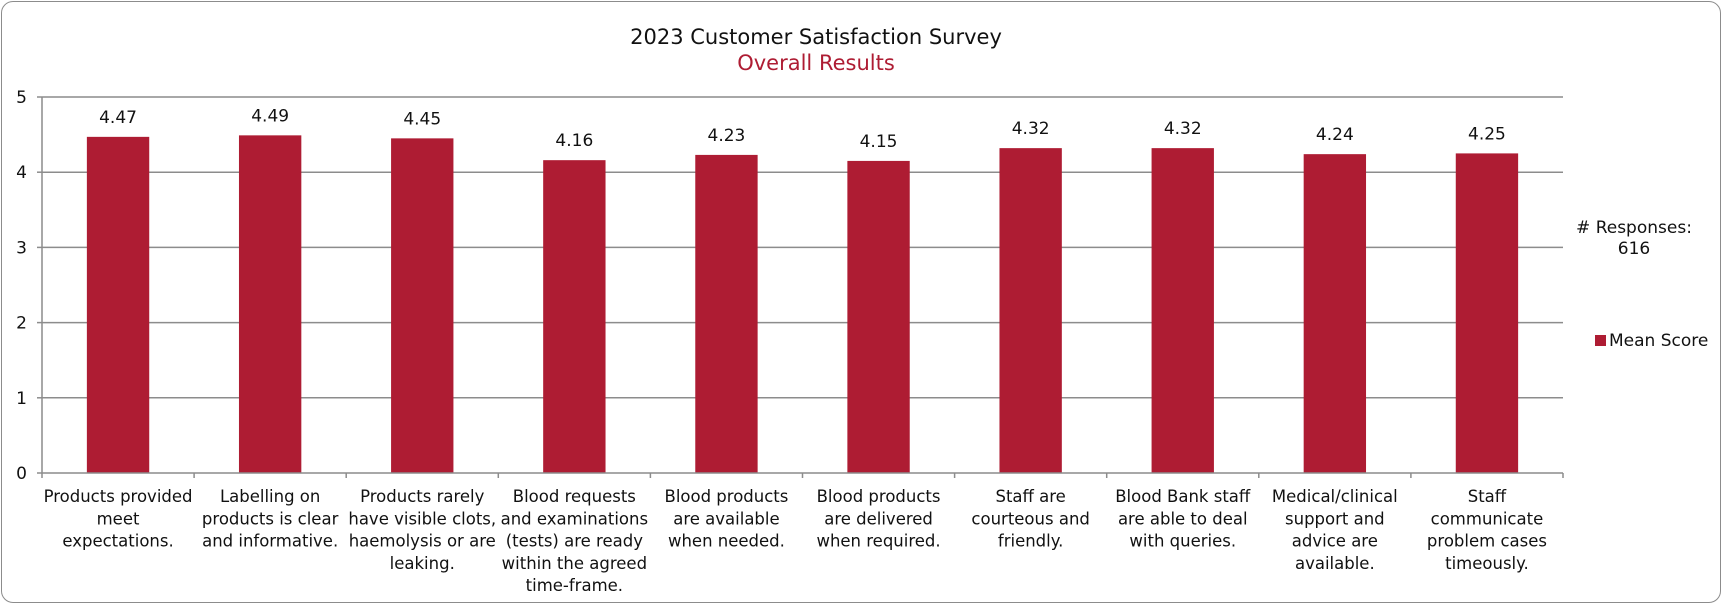 Image resolution: width=1724 pixels, height=606 pixels. Describe the element at coordinates (422, 119) in the screenshot. I see `data-label: 4.45` at that location.